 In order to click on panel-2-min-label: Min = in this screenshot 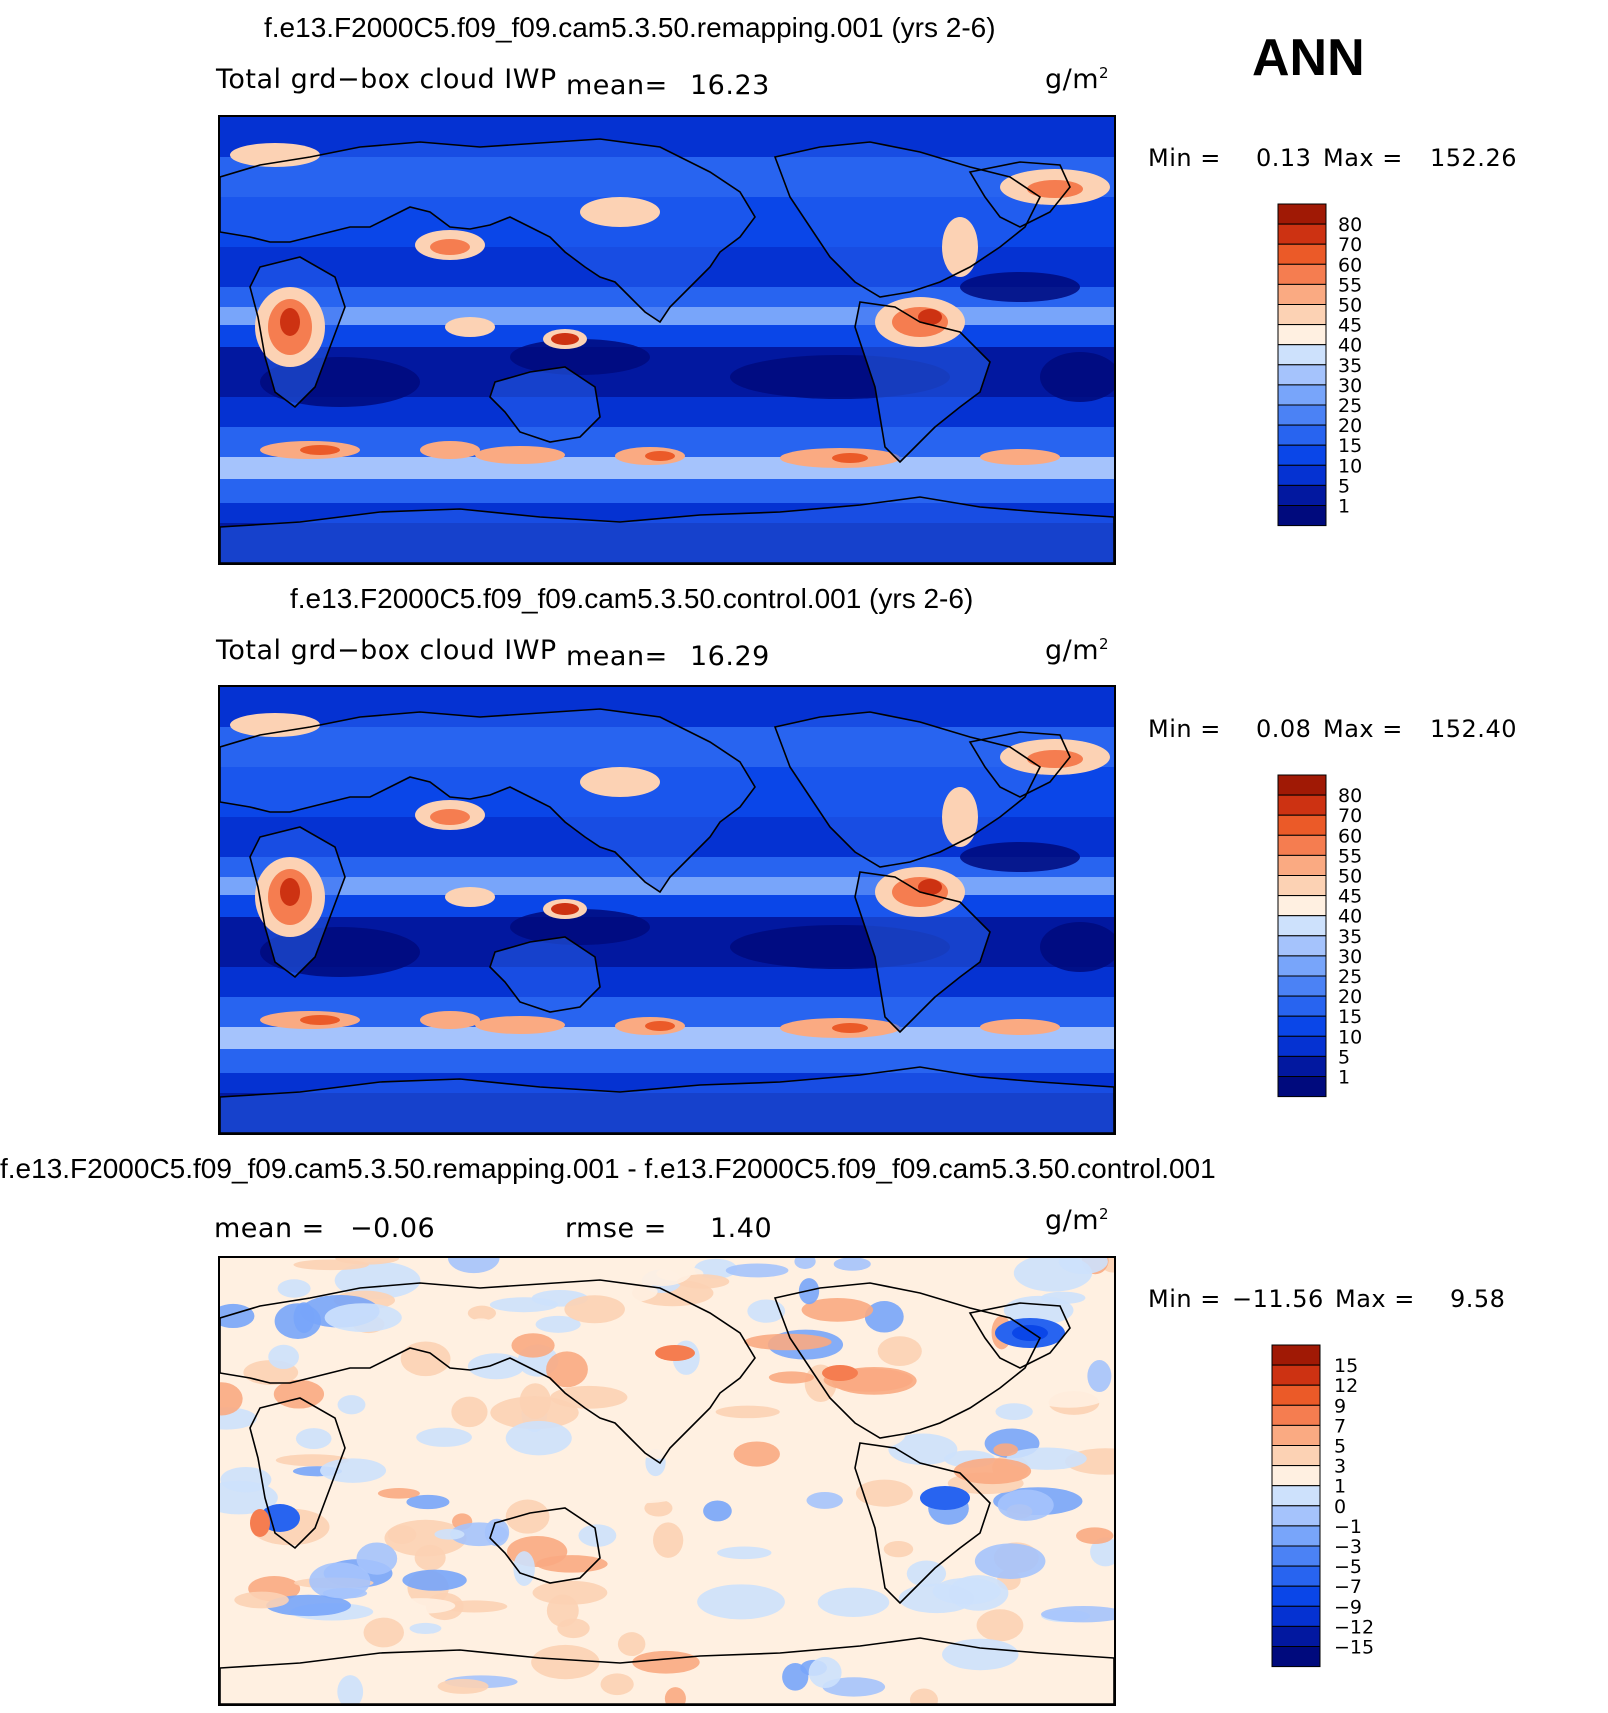, I will do `click(1184, 729)`.